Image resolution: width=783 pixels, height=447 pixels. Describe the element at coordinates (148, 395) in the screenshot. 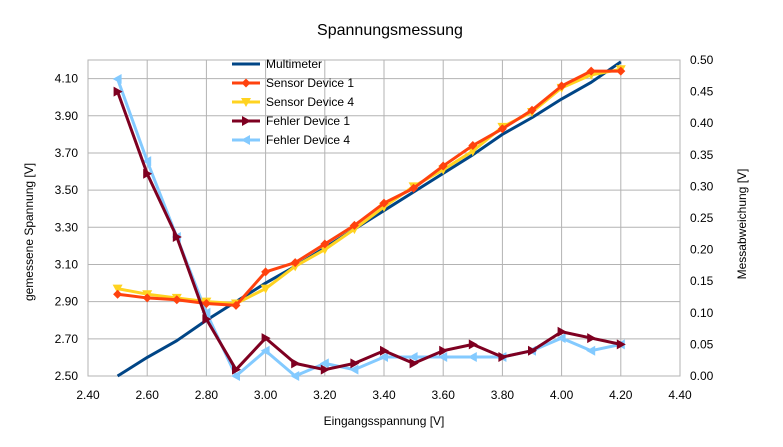

I see `x-tick-label: 2.60` at that location.